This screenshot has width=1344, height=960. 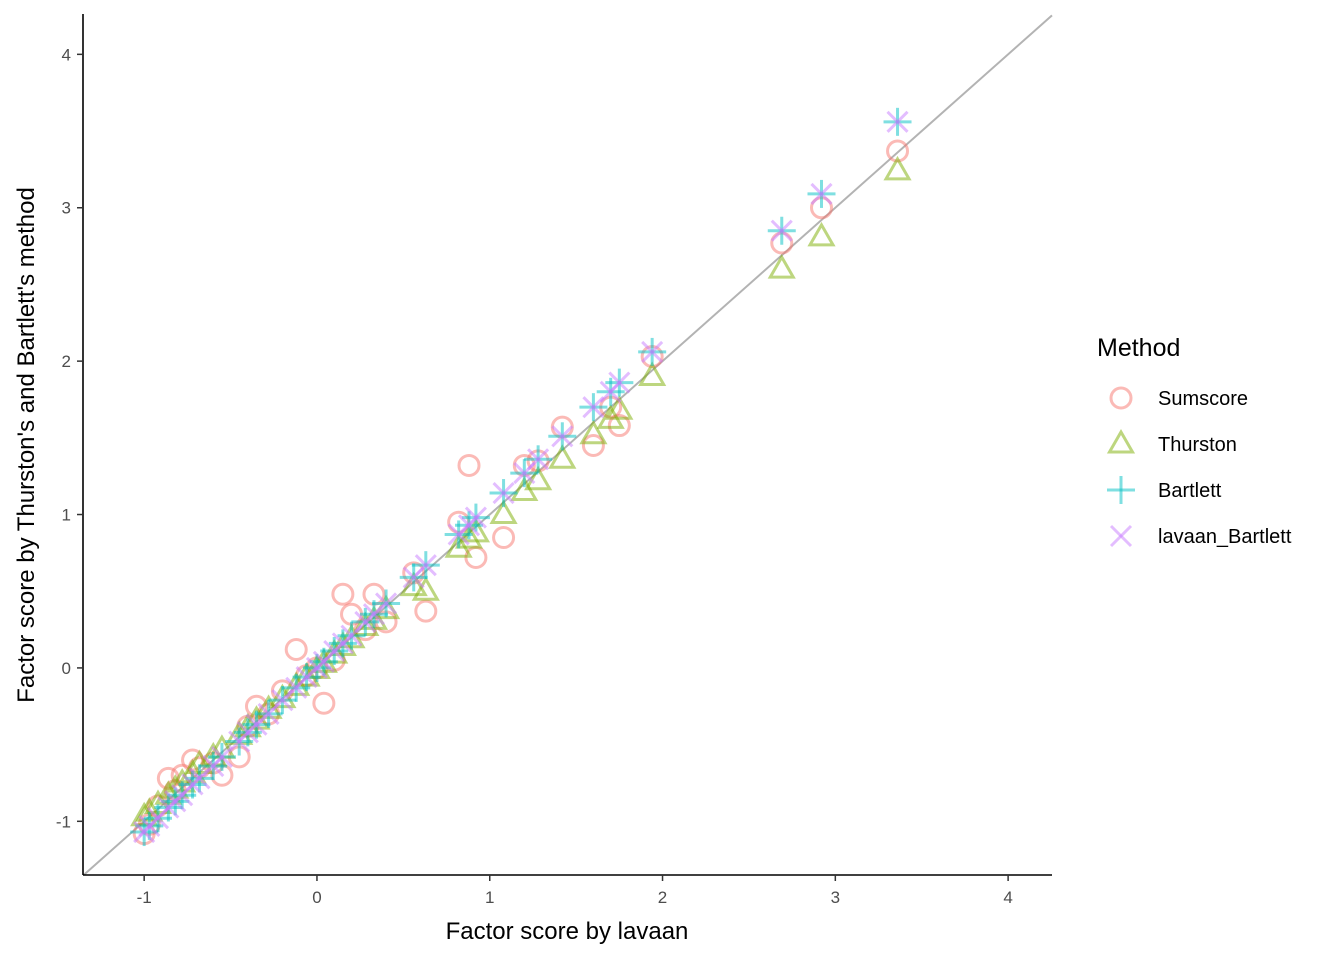 I want to click on y-tick-label: 1, so click(x=66, y=515).